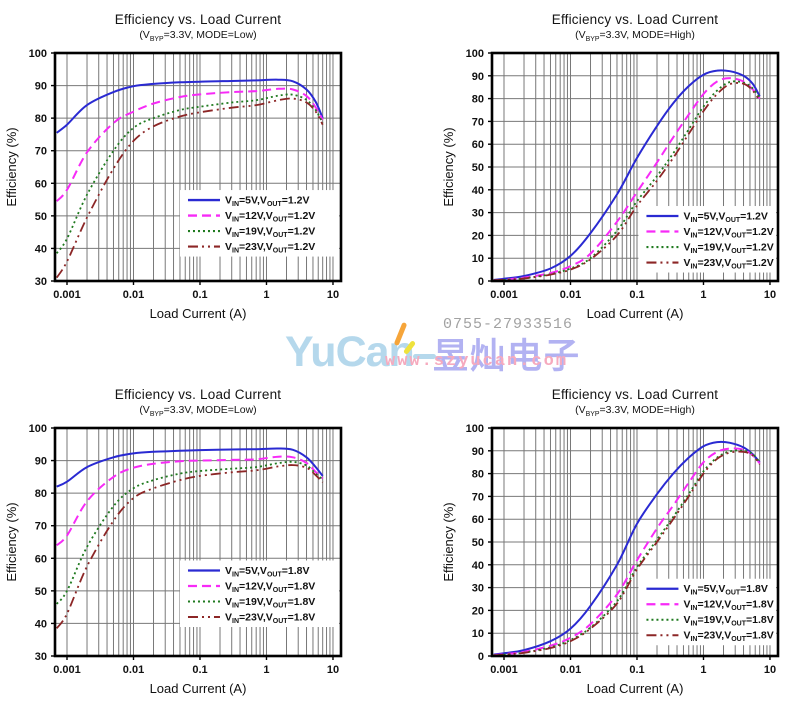 This screenshot has width=811, height=710. I want to click on legend-label: VIN=5V,VOUT=1.8V, so click(267, 572).